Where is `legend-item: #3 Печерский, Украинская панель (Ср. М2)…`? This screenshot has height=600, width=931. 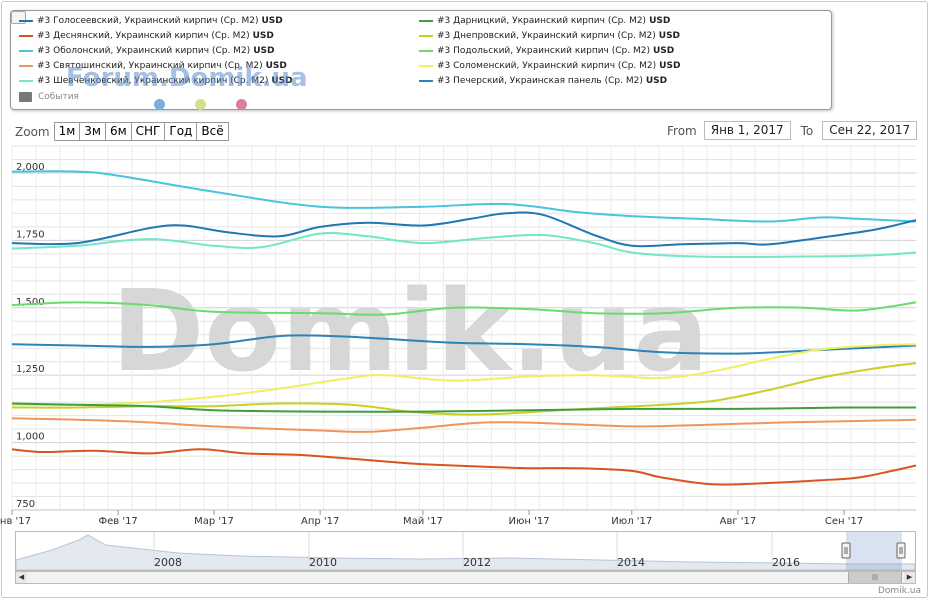
legend-item: #3 Печерский, Украинская панель (Ср. М2)… is located at coordinates (543, 81).